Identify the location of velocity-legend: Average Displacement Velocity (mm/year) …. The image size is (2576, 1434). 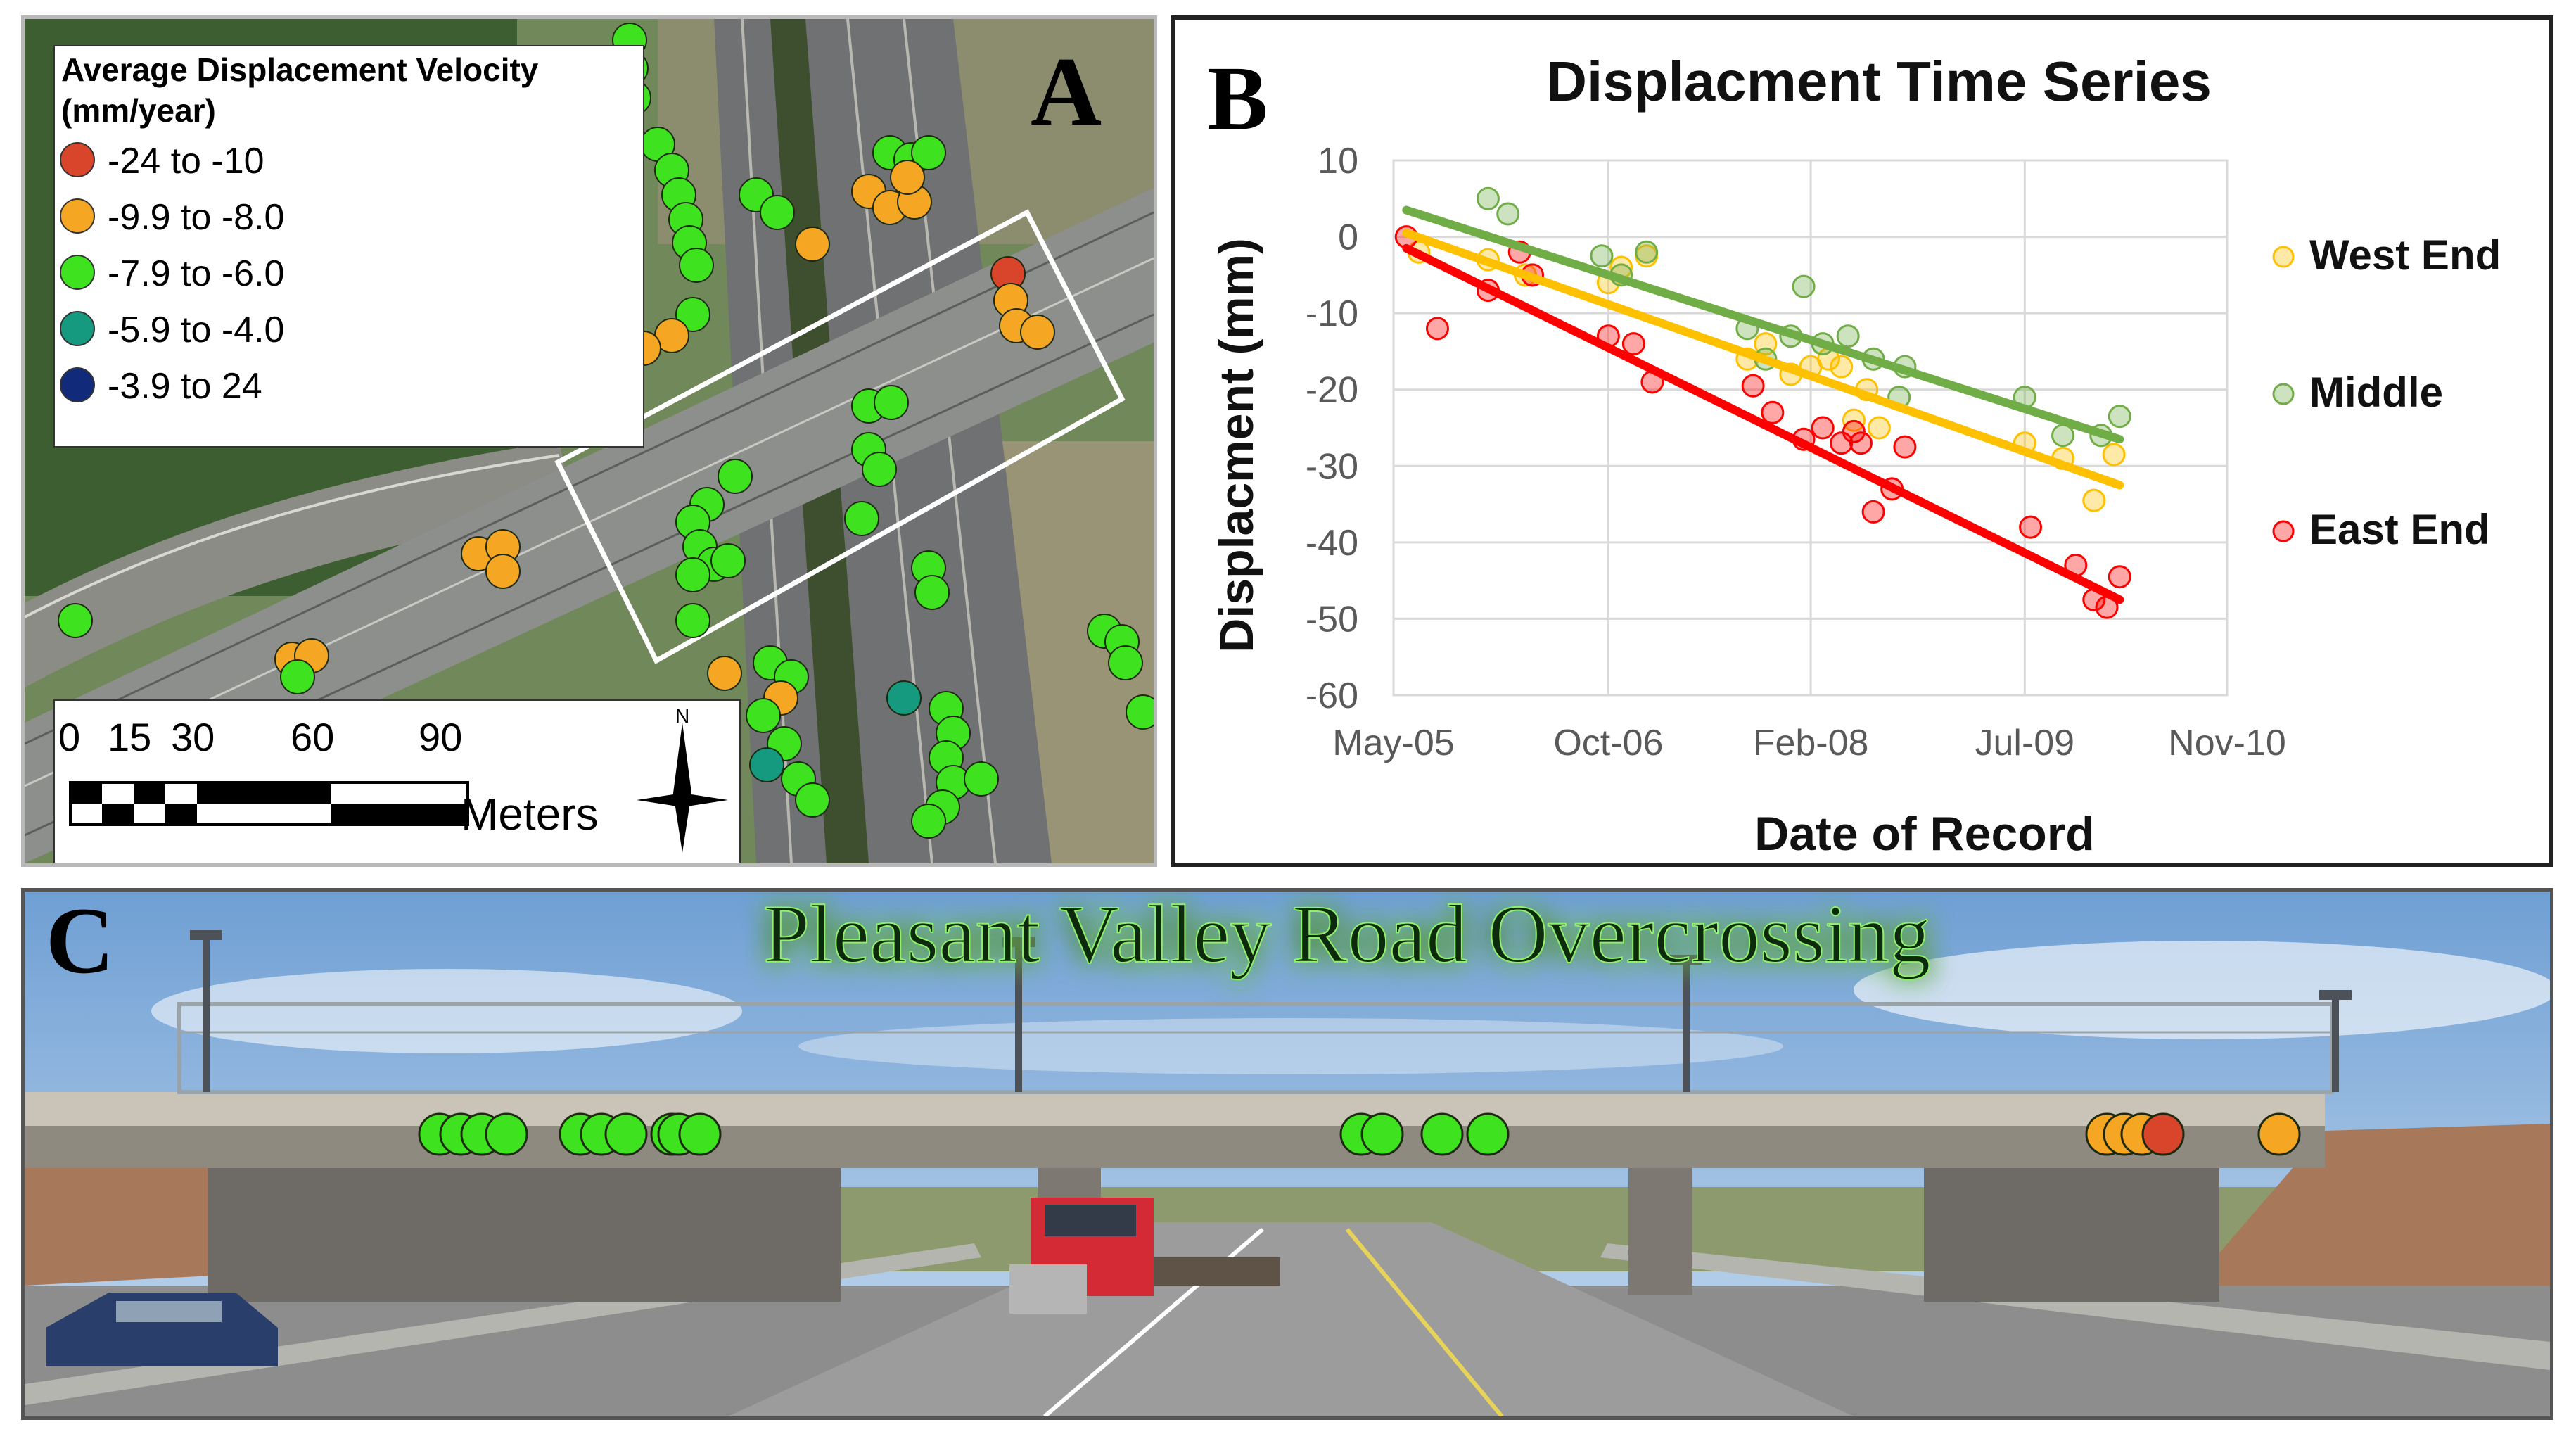
(348, 247).